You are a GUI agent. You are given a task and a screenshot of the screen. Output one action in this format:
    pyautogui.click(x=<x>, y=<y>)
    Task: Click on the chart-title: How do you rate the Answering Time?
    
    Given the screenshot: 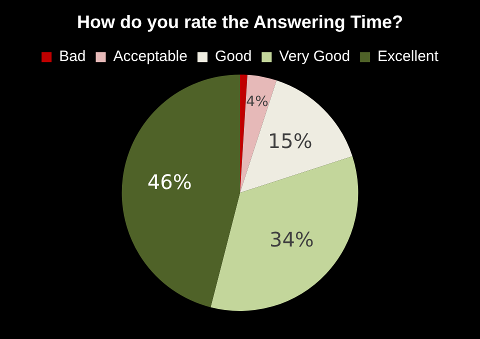 What is the action you would take?
    pyautogui.click(x=240, y=22)
    